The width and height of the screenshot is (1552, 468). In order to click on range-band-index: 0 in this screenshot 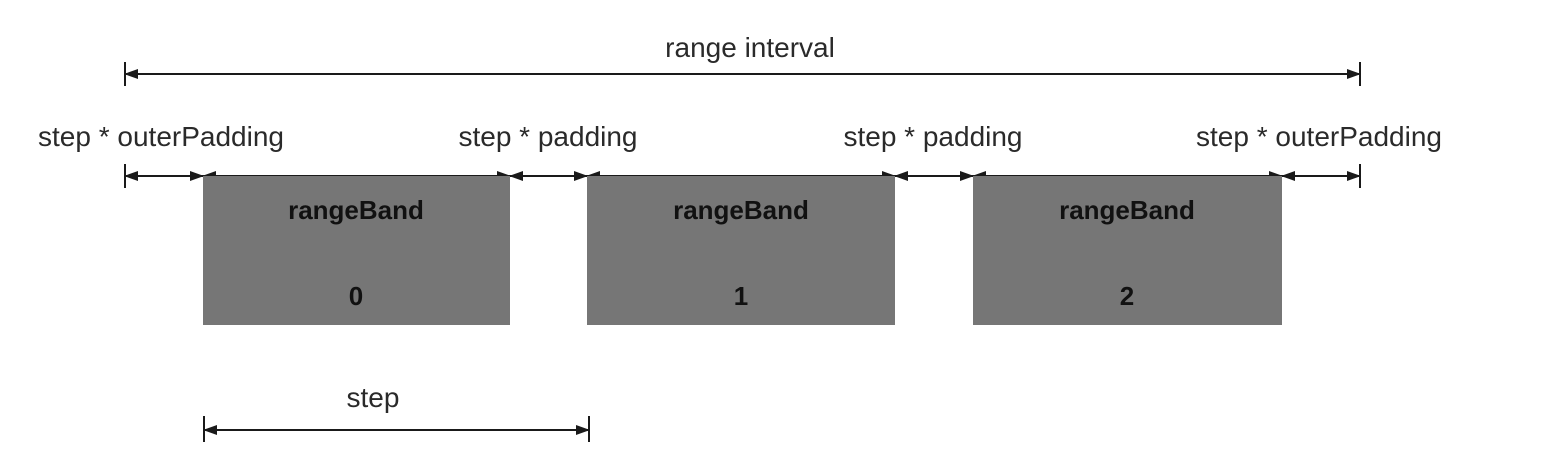, I will do `click(356, 296)`.